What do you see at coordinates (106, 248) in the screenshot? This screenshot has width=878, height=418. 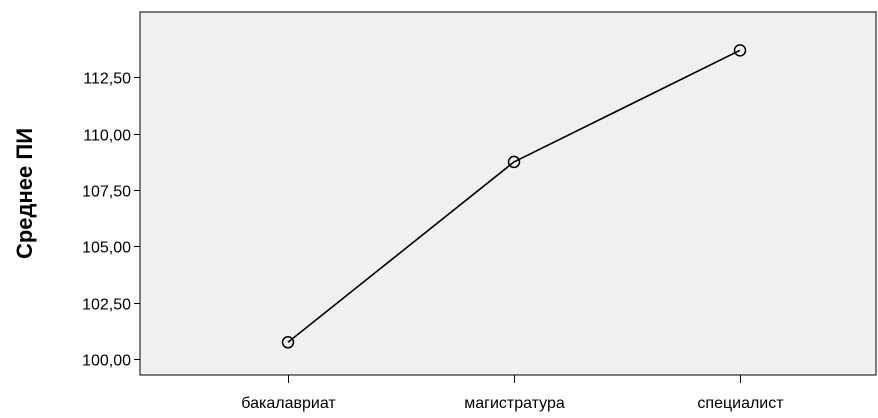 I see `y-tick-label: 105,00` at bounding box center [106, 248].